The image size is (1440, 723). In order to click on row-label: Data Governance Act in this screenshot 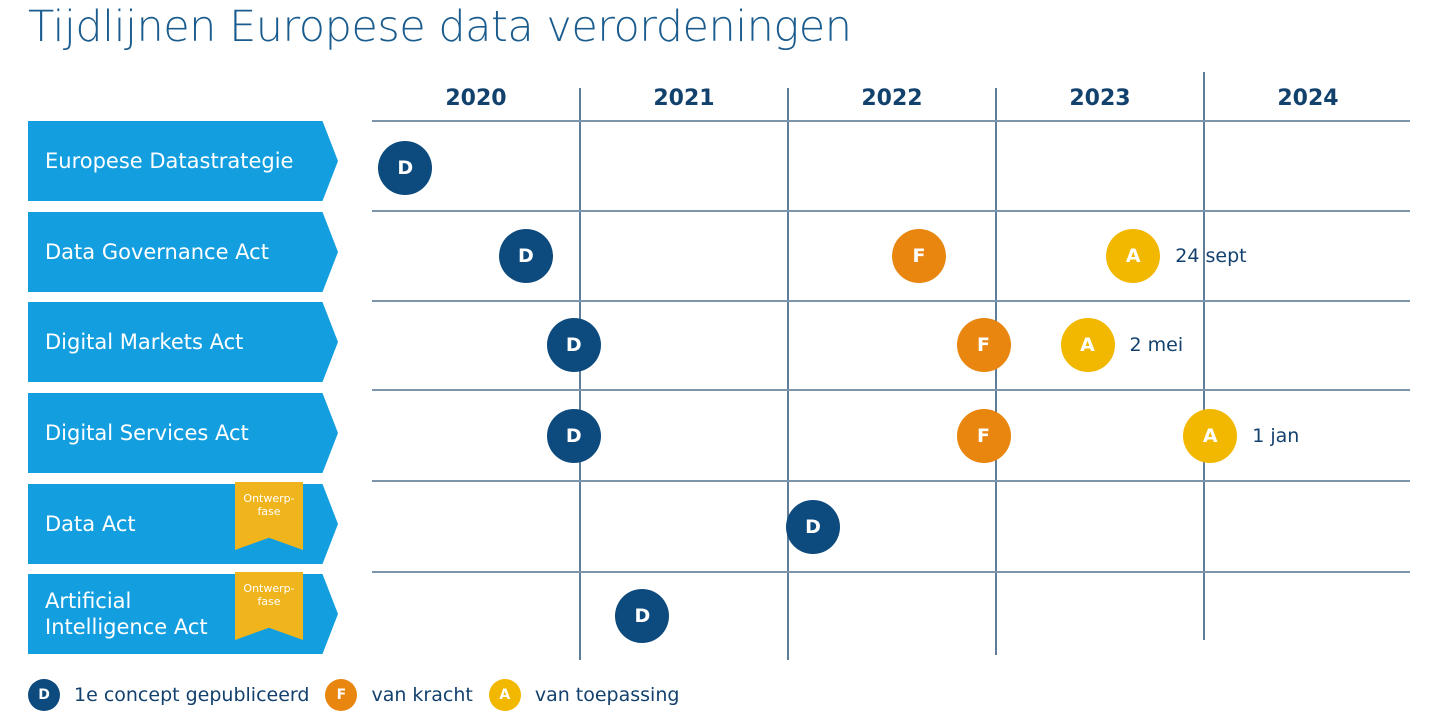, I will do `click(183, 252)`.